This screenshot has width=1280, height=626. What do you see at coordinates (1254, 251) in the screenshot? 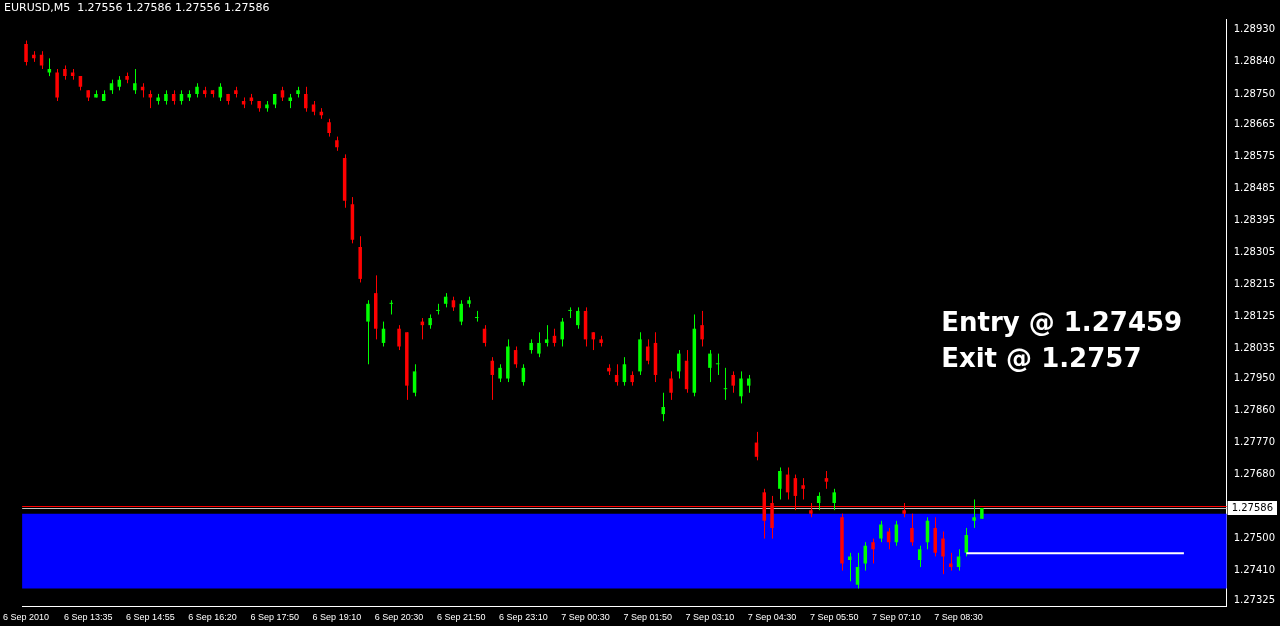
I see `y-tick-label: 1.28305` at bounding box center [1254, 251].